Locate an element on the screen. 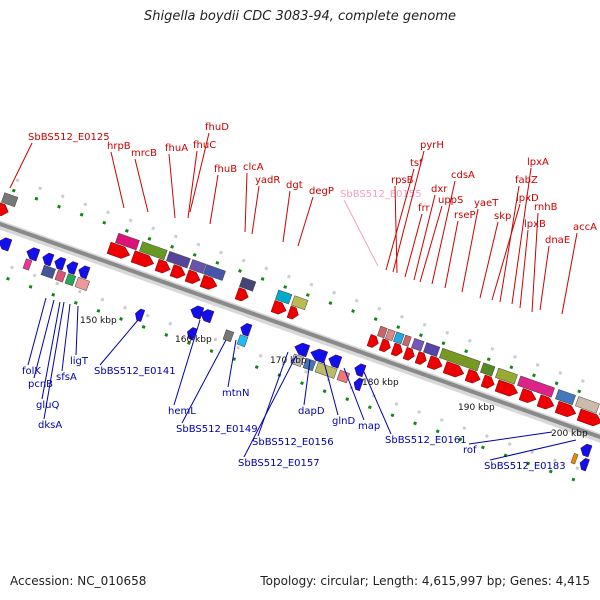 The height and width of the screenshot is (600, 600). gene-label-forward: fhuA is located at coordinates (176, 148).